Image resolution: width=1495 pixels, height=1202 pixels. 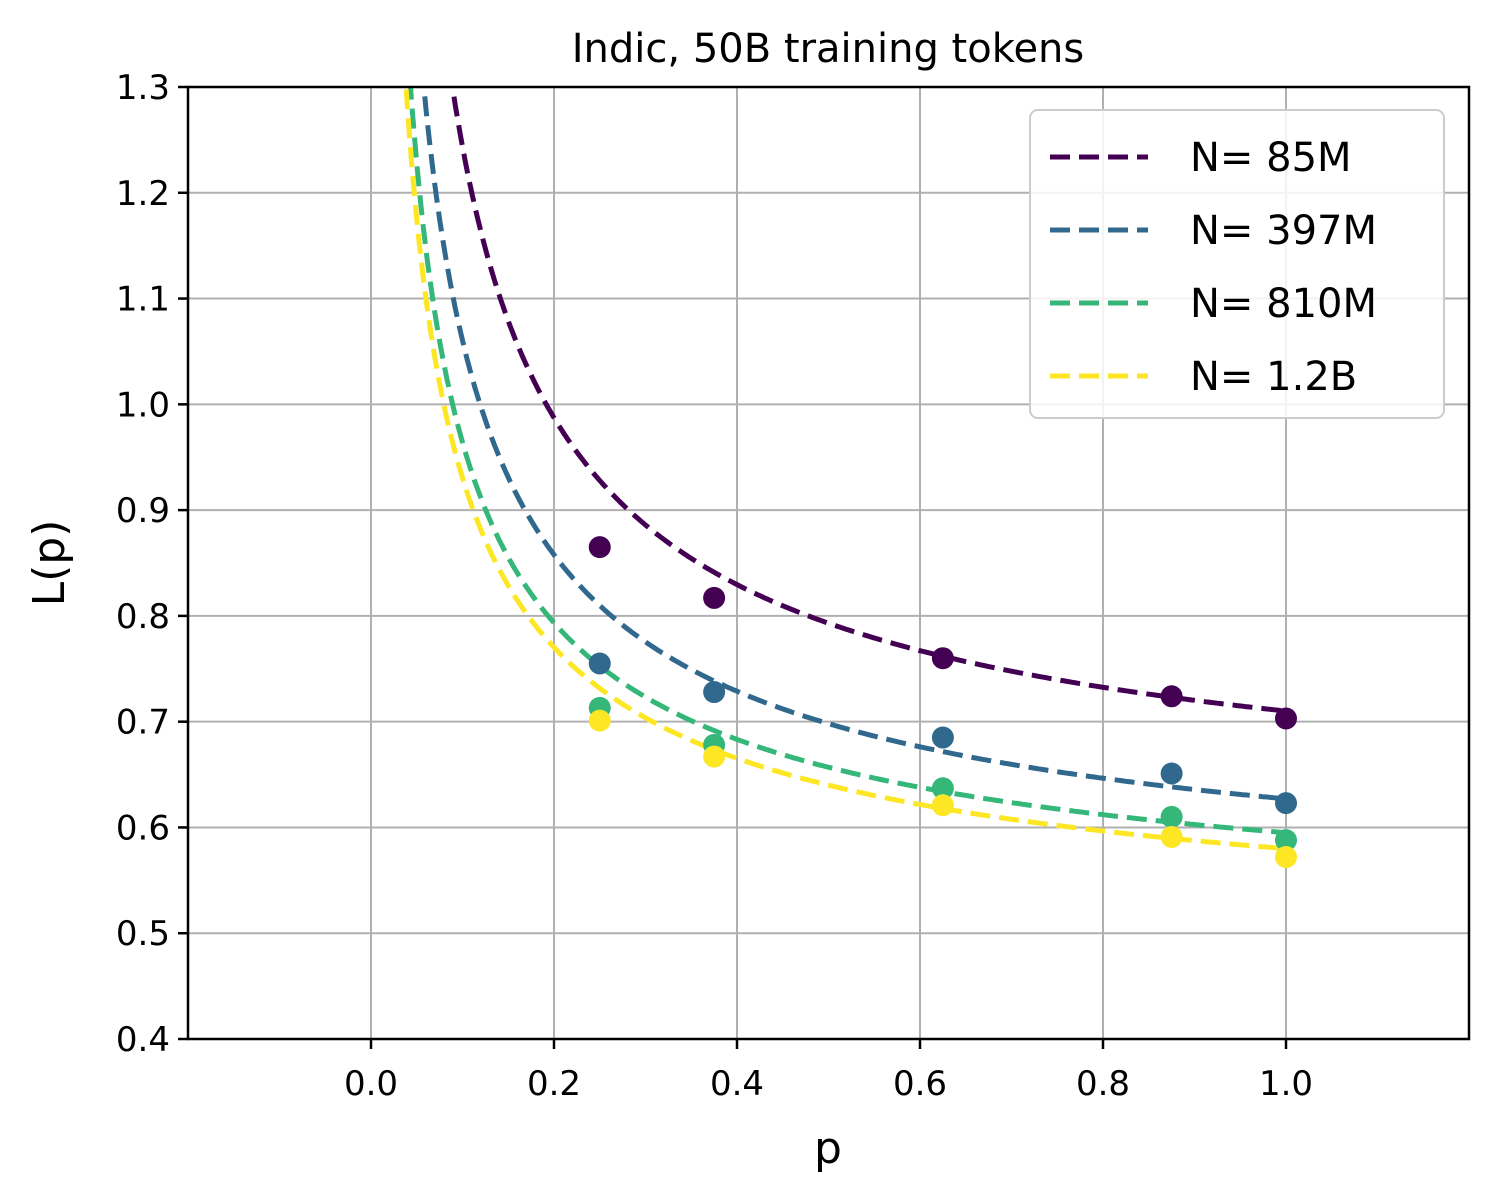 I want to click on y-tick-label: 0.6, so click(x=143, y=828).